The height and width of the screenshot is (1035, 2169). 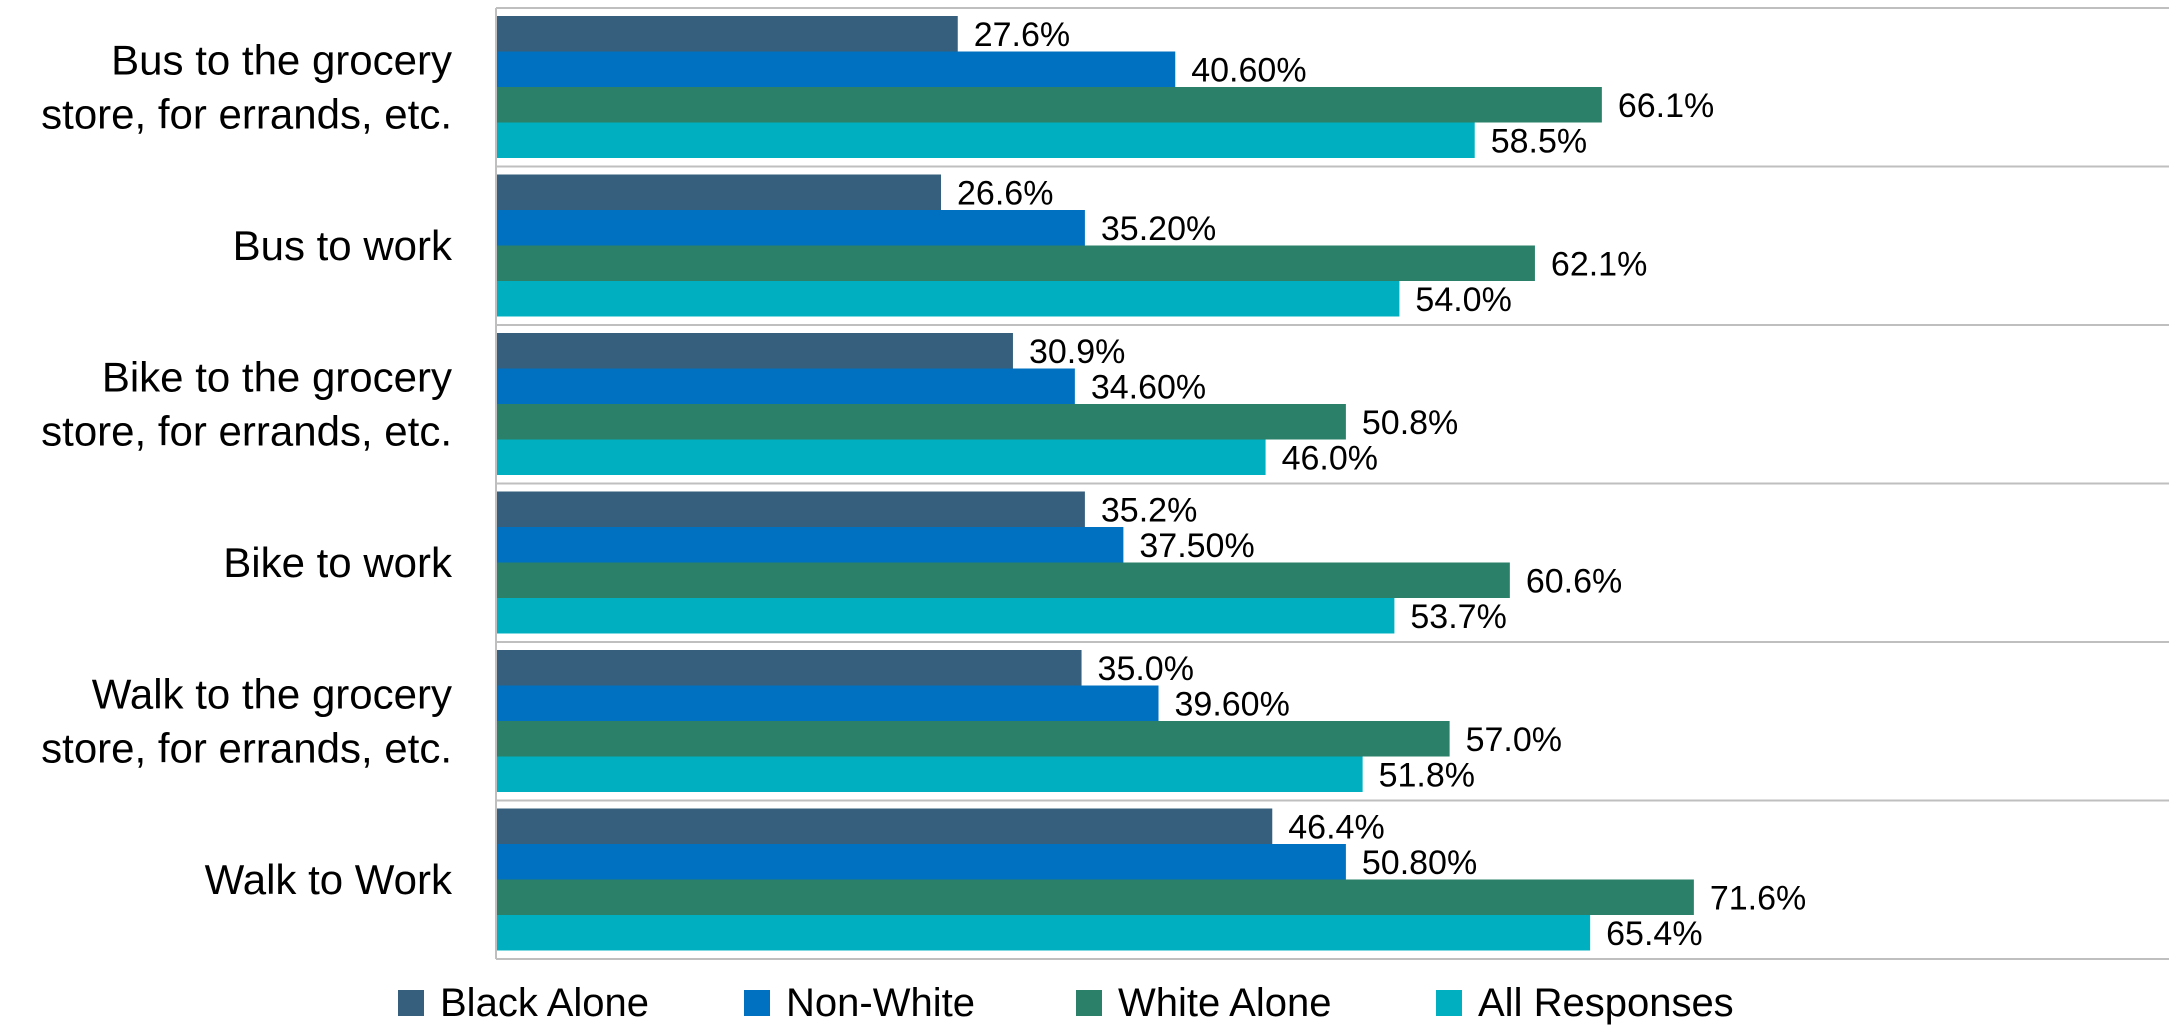 I want to click on data-label: 50.80%, so click(x=1419, y=863).